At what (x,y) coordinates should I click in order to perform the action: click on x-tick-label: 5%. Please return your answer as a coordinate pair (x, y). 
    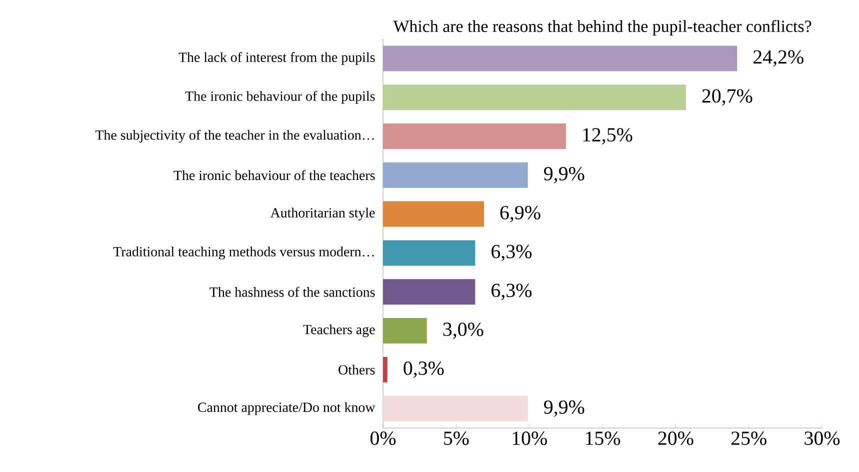
    Looking at the image, I should click on (456, 439).